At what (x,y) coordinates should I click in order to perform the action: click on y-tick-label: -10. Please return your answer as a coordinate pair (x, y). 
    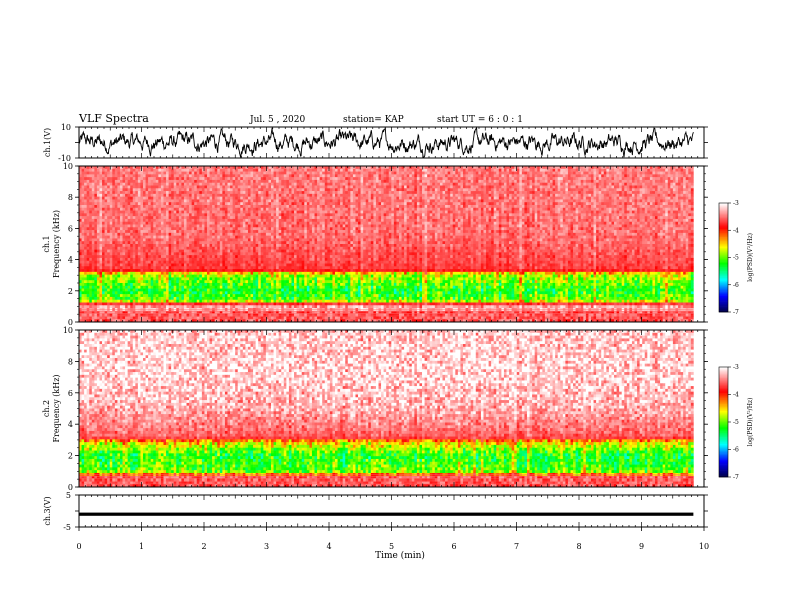
    Looking at the image, I should click on (64, 158).